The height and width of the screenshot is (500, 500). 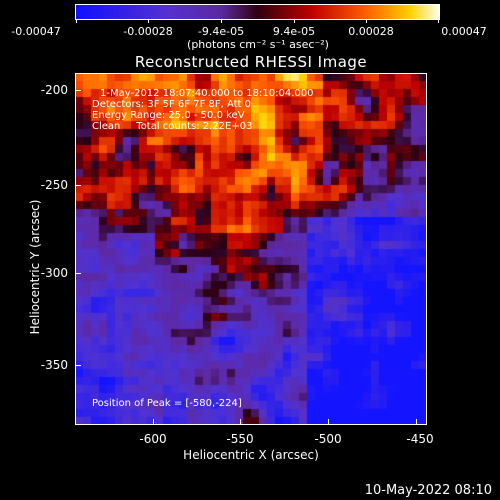 I want to click on colorbar-tick-label: 9.4e-05, so click(x=294, y=31).